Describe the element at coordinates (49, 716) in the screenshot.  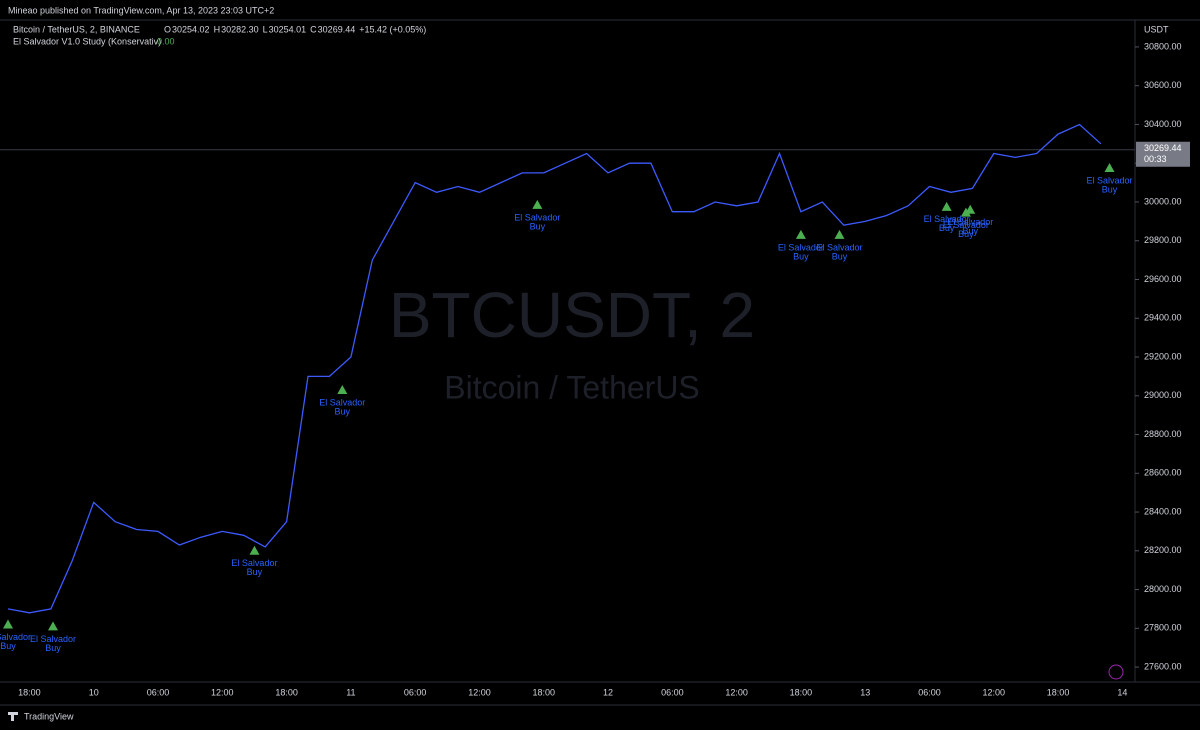
I see `footer-brand: TradingView` at that location.